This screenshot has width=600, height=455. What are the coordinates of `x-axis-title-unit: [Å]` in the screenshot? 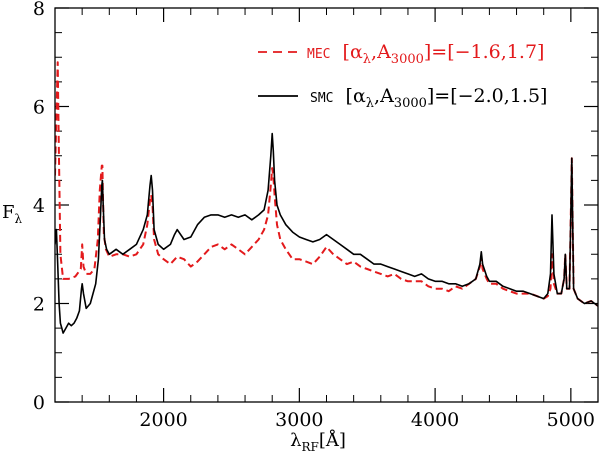 It's located at (332, 440).